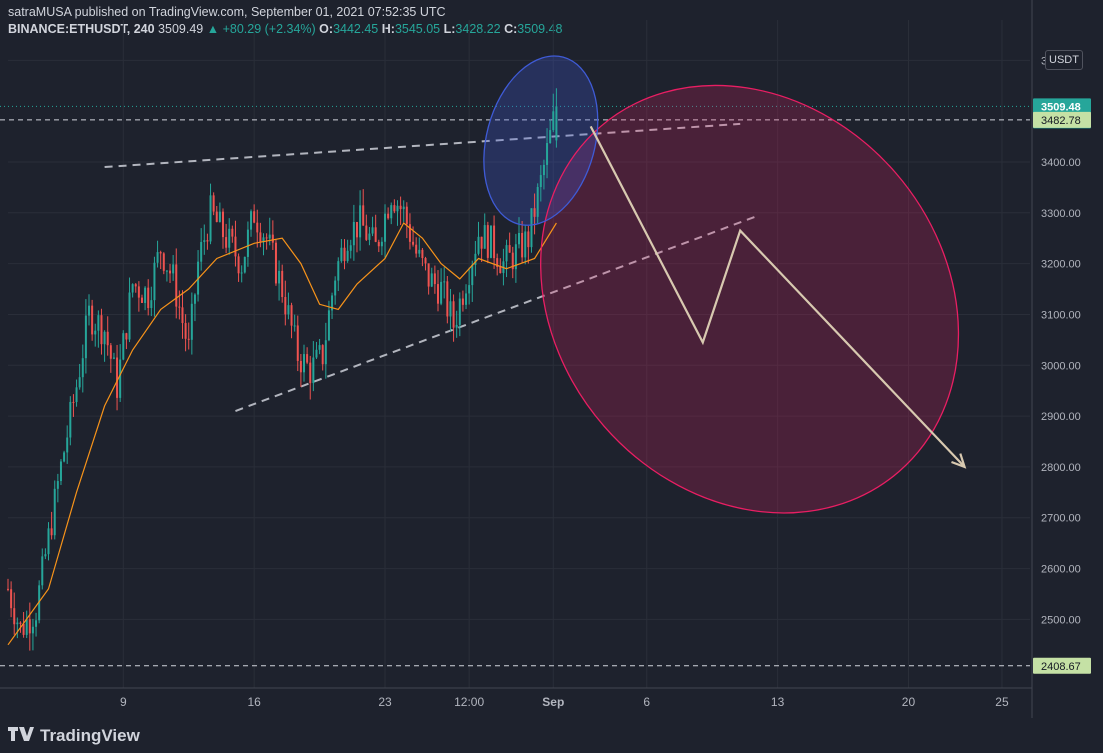 Image resolution: width=1103 pixels, height=753 pixels. What do you see at coordinates (1061, 265) in the screenshot?
I see `y-tick-label: 3200.00` at bounding box center [1061, 265].